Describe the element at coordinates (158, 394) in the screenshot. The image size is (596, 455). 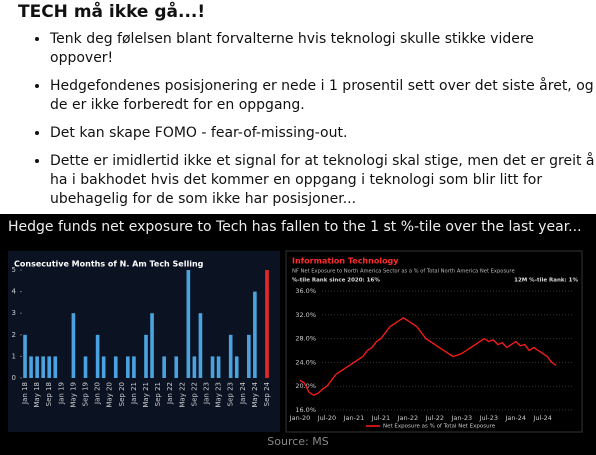
I see `x-tick-label: Sep 21` at that location.